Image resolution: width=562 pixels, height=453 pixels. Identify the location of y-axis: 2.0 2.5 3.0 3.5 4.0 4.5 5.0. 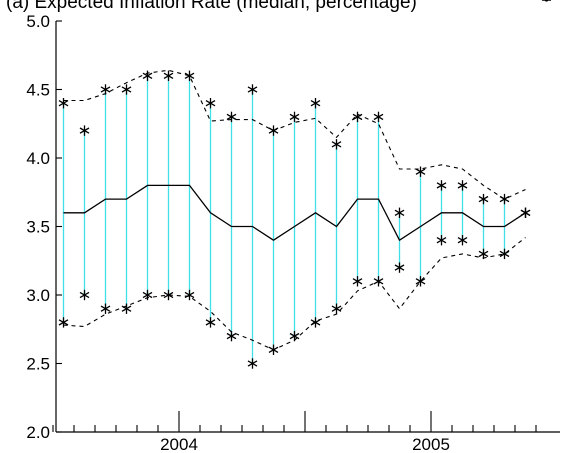
(44, 227).